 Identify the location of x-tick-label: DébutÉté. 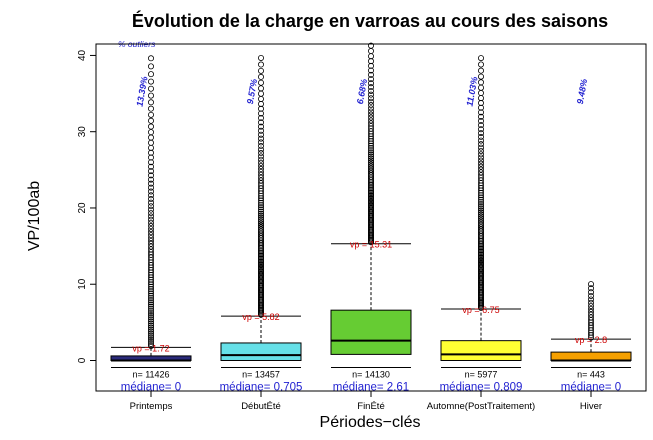
(261, 406).